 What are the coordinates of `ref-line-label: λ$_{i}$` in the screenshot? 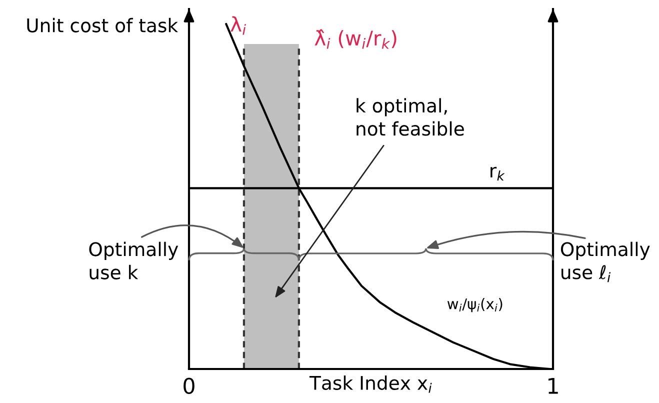 It's located at (238, 25).